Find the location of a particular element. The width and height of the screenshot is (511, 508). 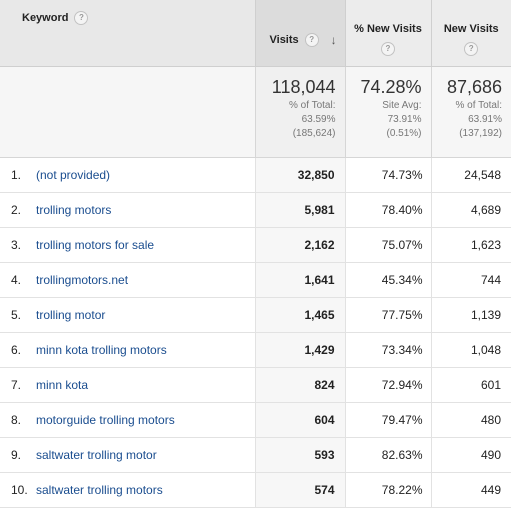

keyword-cell: 1. (not provided) is located at coordinates (128, 175).